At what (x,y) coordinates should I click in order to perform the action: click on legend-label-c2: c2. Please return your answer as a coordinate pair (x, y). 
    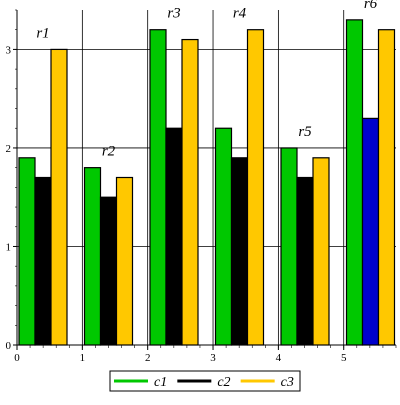
    Looking at the image, I should click on (223, 382).